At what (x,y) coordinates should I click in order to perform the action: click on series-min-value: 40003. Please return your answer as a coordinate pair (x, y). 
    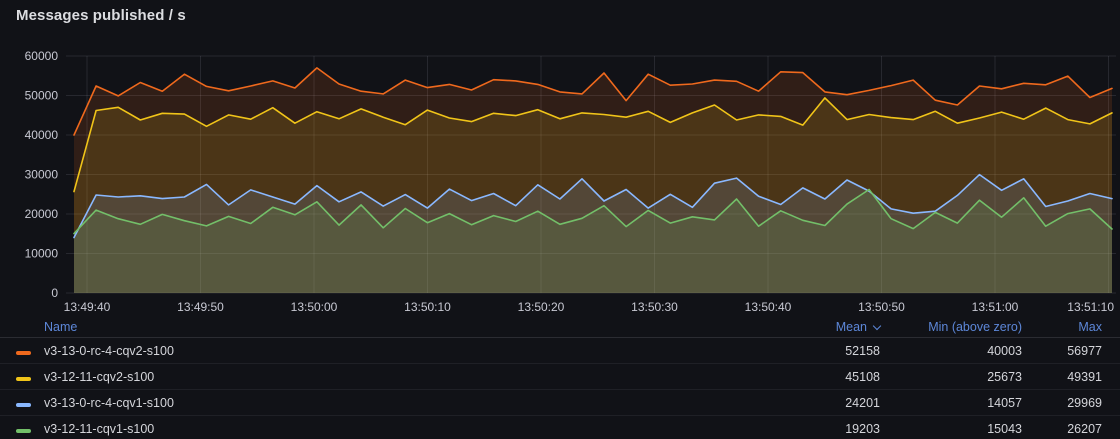
    Looking at the image, I should click on (1004, 350).